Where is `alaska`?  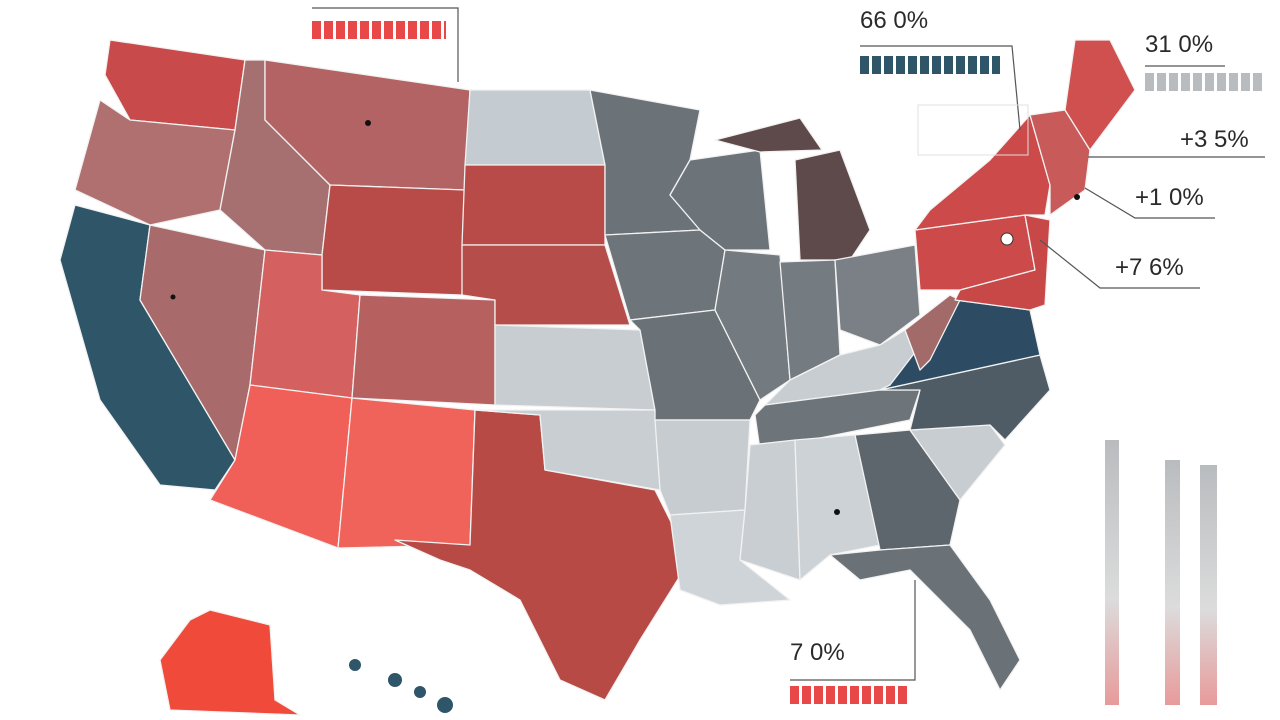 alaska is located at coordinates (230, 662).